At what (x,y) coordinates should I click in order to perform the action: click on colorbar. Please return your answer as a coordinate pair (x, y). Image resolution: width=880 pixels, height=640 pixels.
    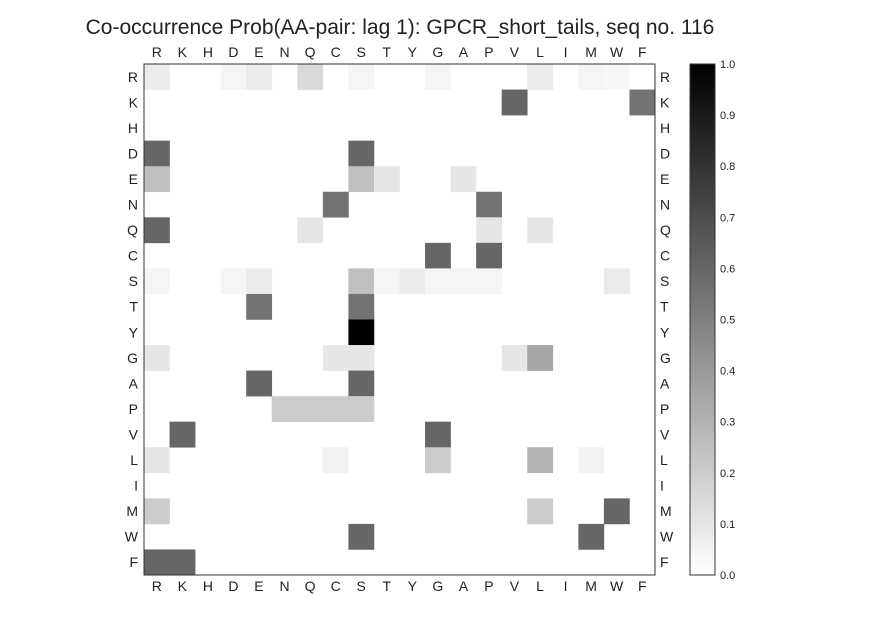
    Looking at the image, I should click on (702, 319).